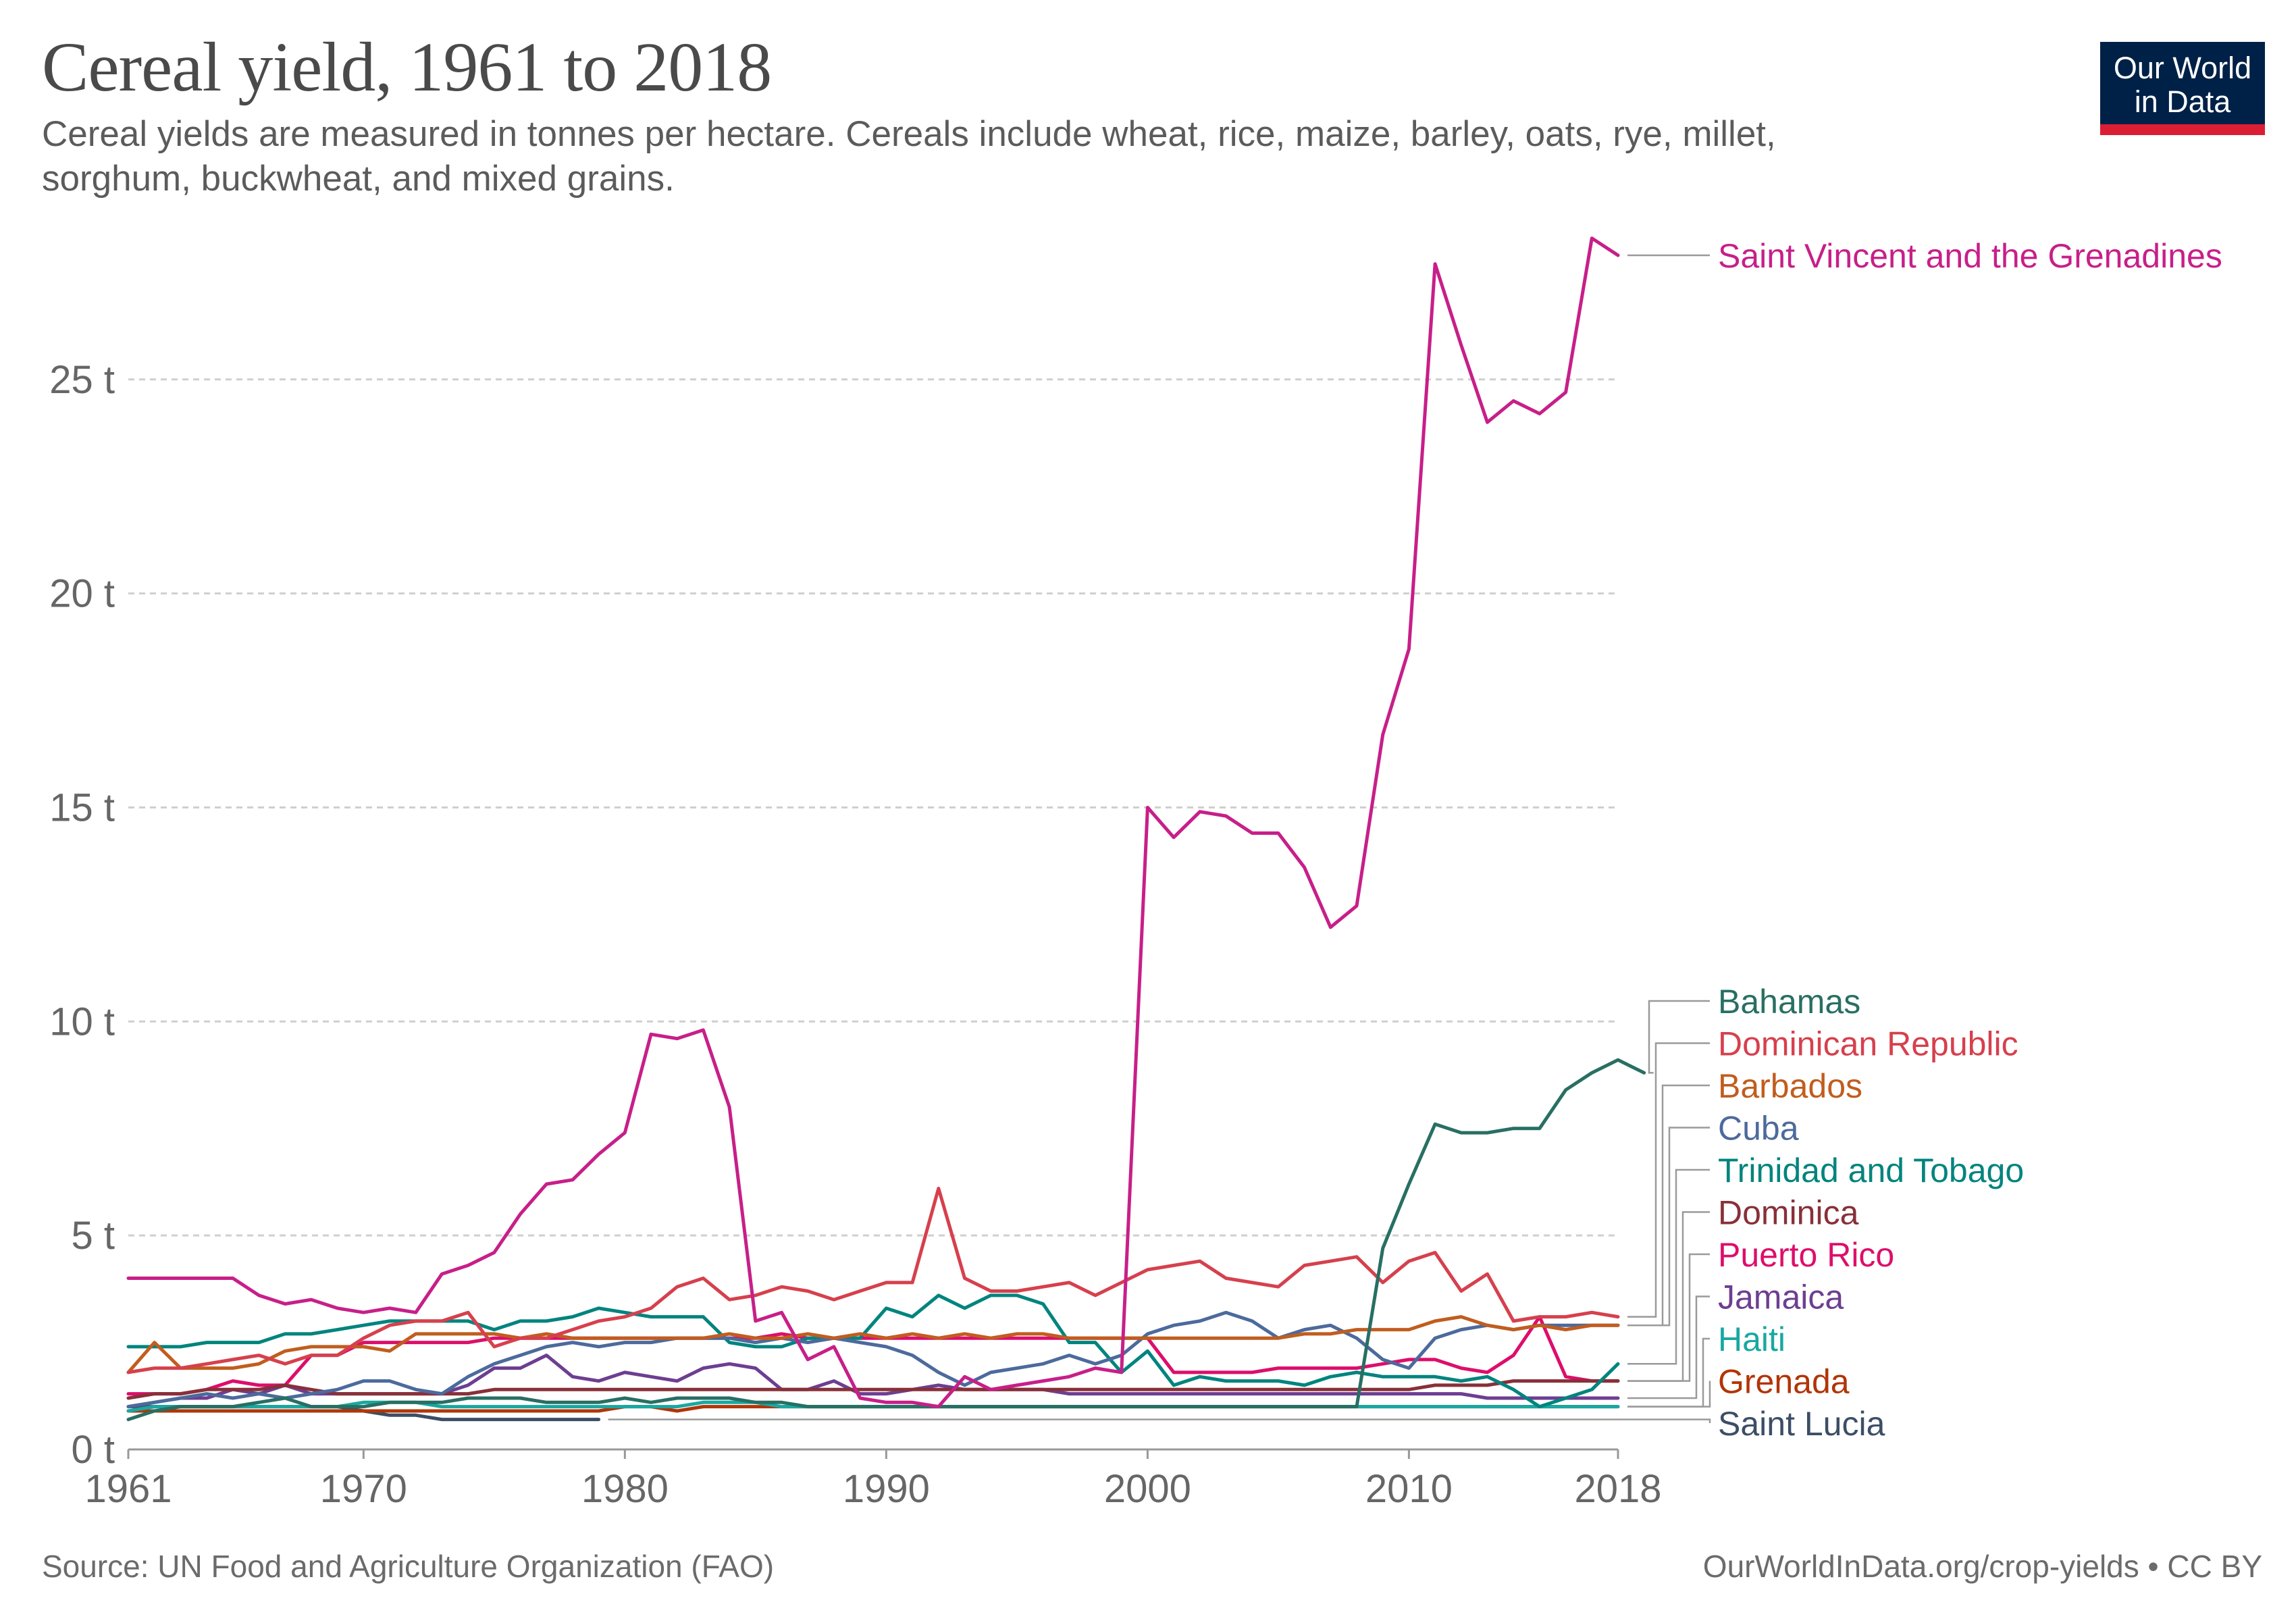 The width and height of the screenshot is (2296, 1621). What do you see at coordinates (82, 594) in the screenshot?
I see `y-tick-label: 20 t` at bounding box center [82, 594].